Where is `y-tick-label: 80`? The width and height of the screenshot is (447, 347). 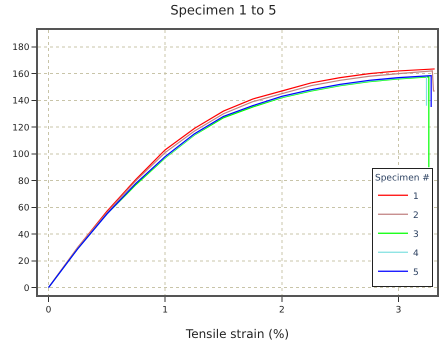
y-tick-label: 80 is located at coordinates (24, 181).